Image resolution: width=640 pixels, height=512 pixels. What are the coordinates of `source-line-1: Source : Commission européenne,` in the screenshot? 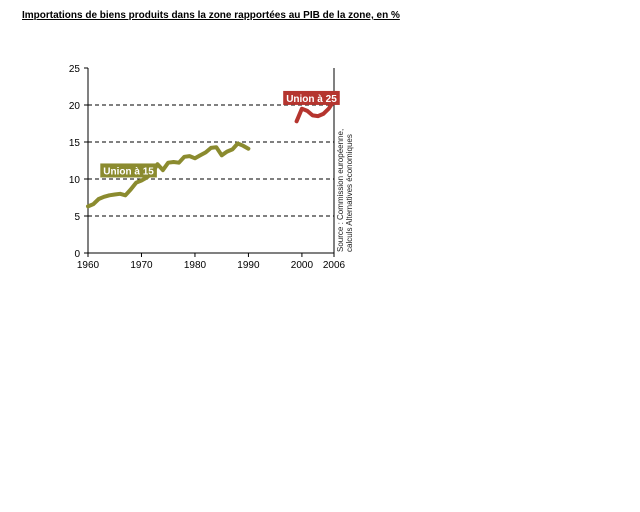 It's located at (340, 190).